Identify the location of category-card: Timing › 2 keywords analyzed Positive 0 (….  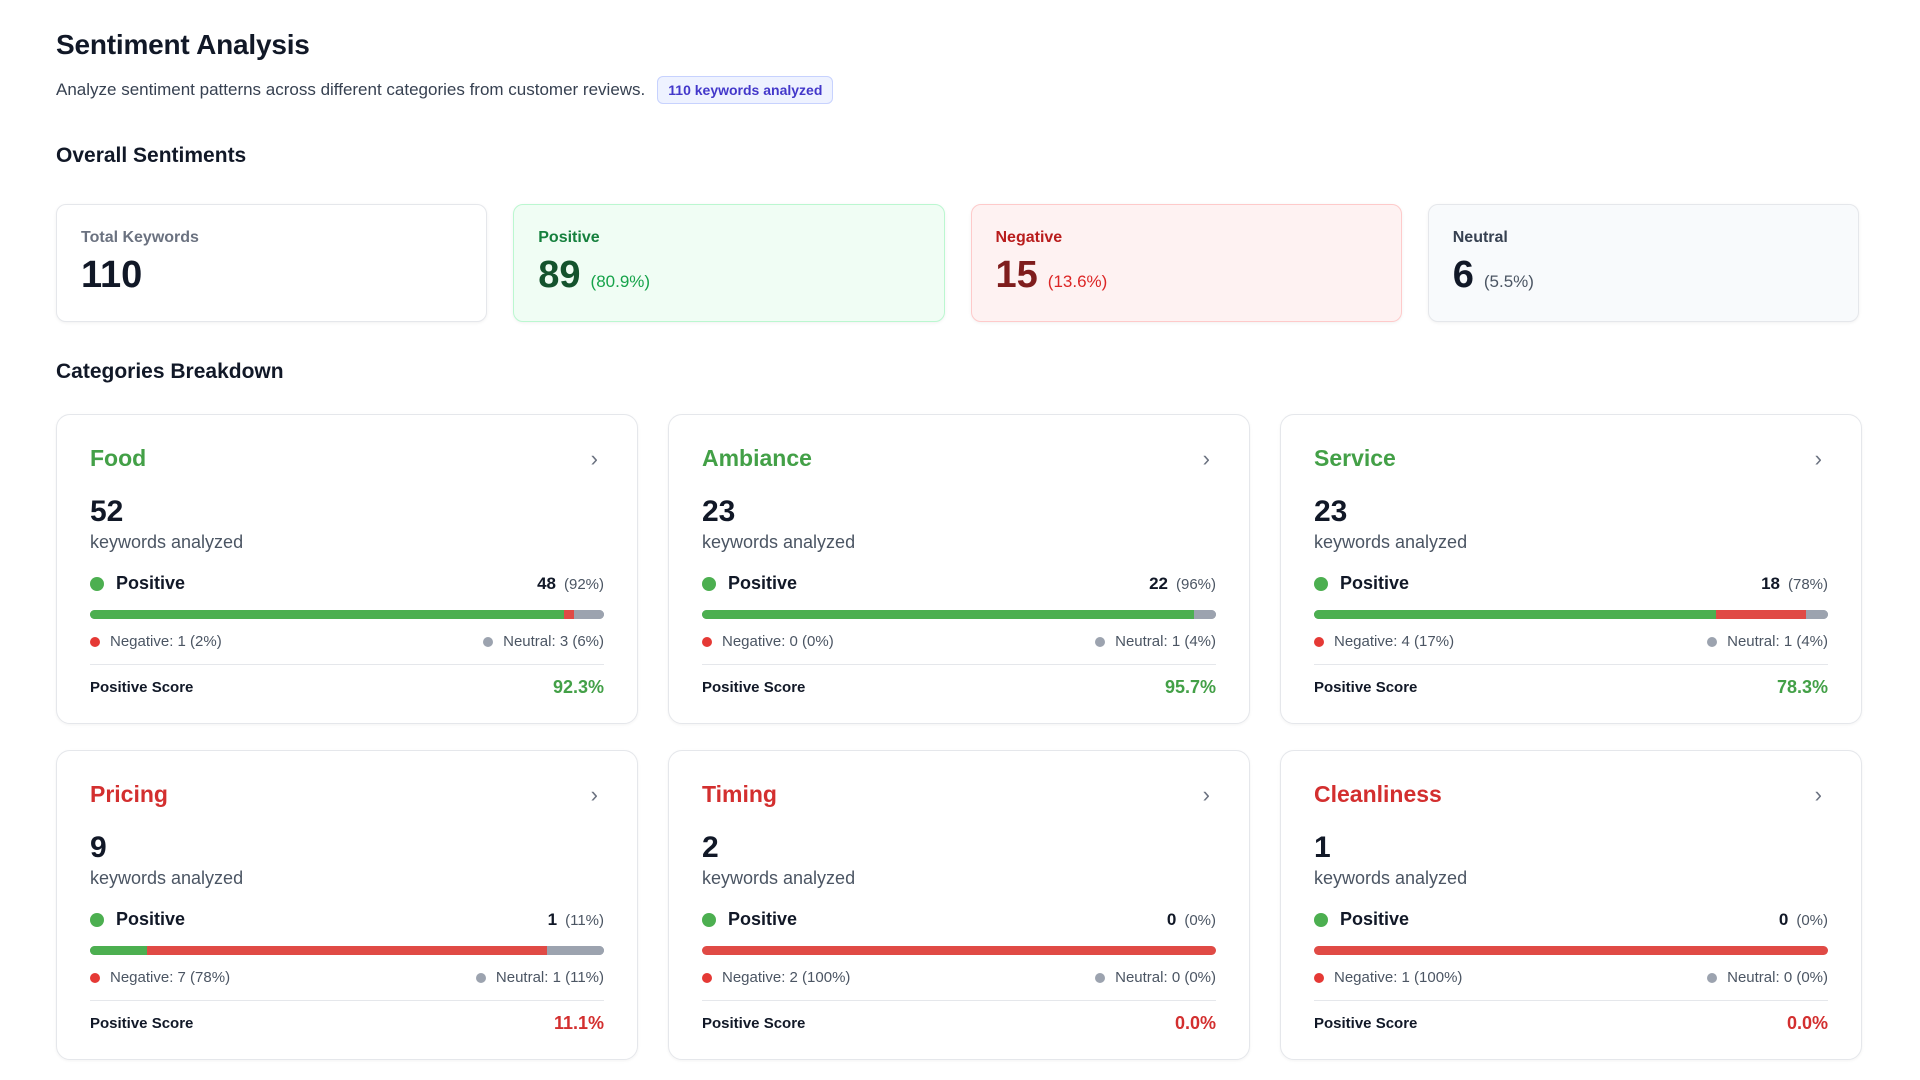
(959, 905).